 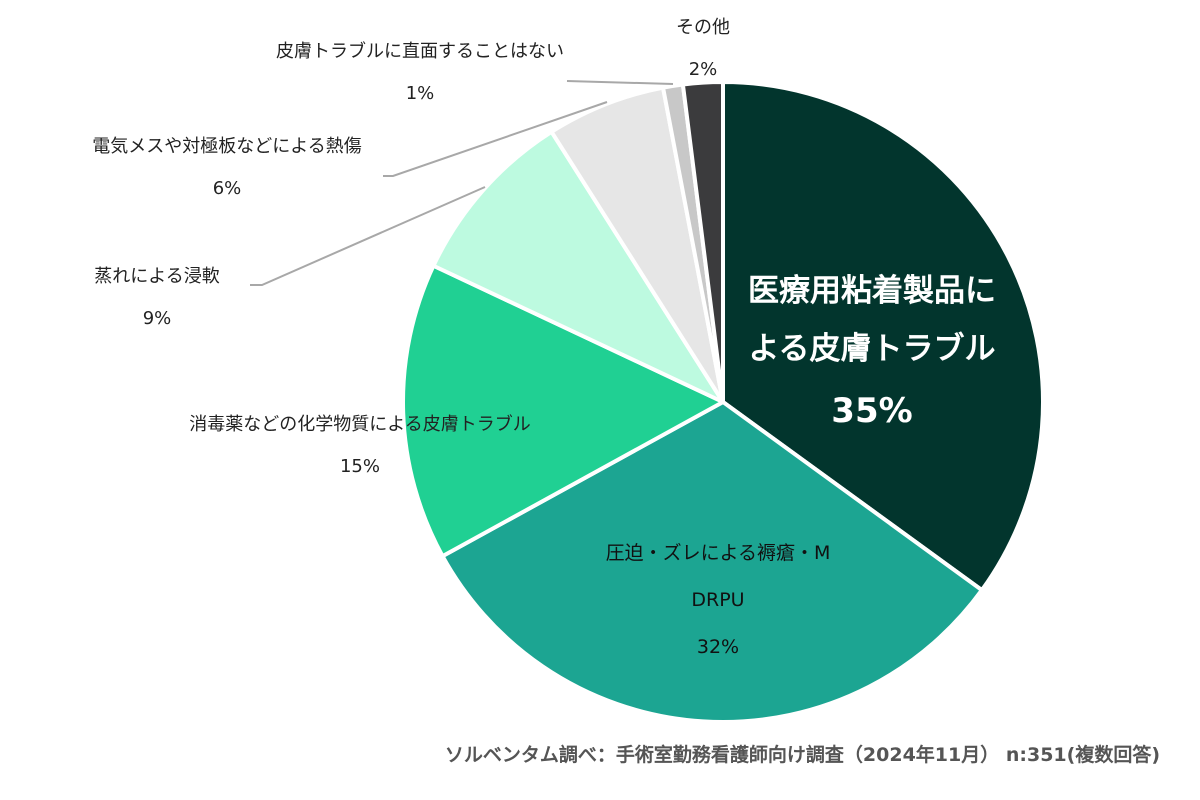 I want to click on slice-label-3: 蒸れによる浸軟 9%, so click(x=157, y=297).